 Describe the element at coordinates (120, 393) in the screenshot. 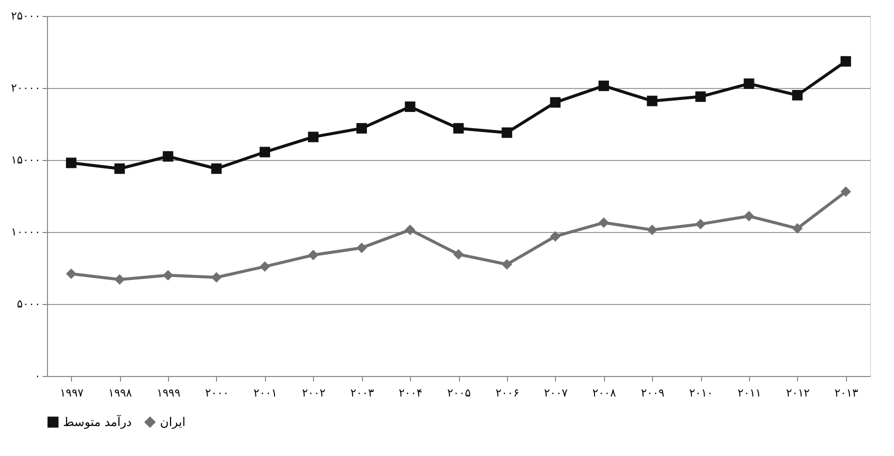

I see `x-tick-label: ۱۹۹۸` at that location.